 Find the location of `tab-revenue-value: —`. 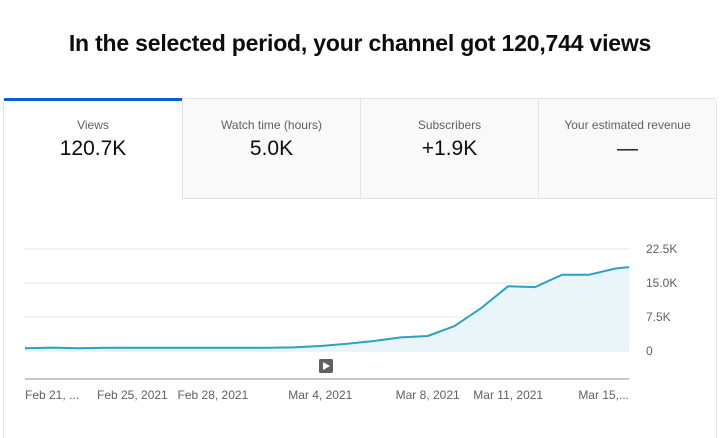

tab-revenue-value: — is located at coordinates (627, 148).